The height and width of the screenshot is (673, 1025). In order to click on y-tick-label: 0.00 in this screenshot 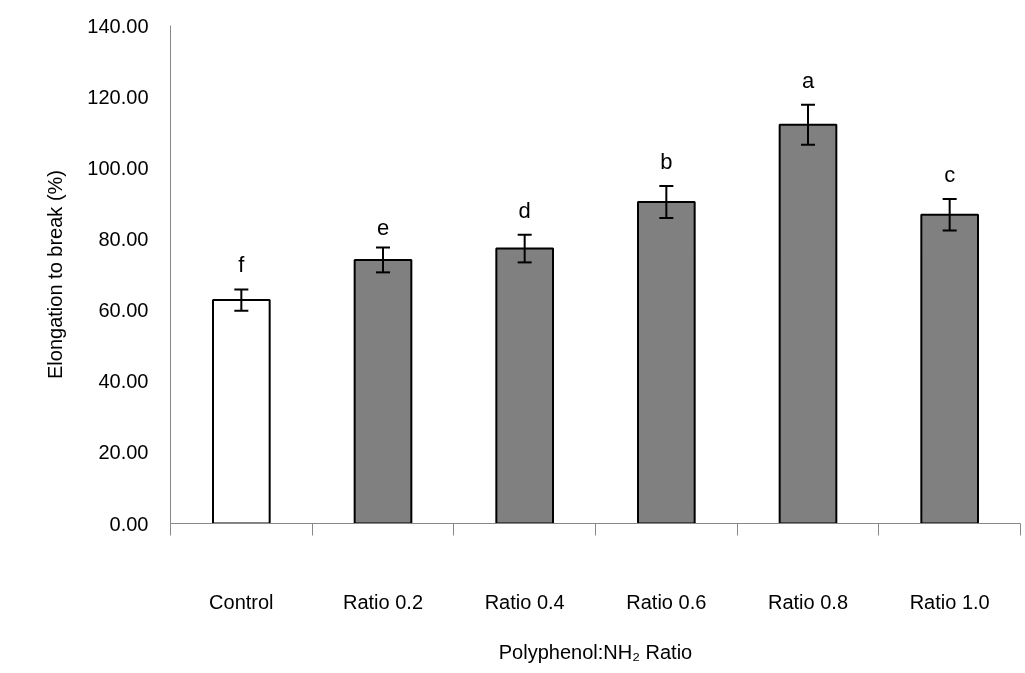, I will do `click(129, 523)`.